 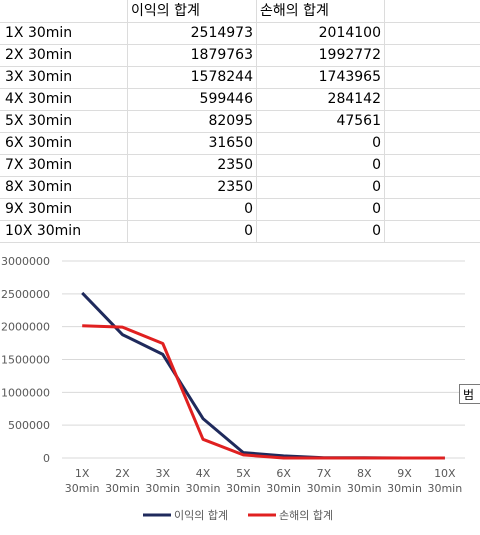 I want to click on x-tick-label: 3X, so click(x=162, y=473).